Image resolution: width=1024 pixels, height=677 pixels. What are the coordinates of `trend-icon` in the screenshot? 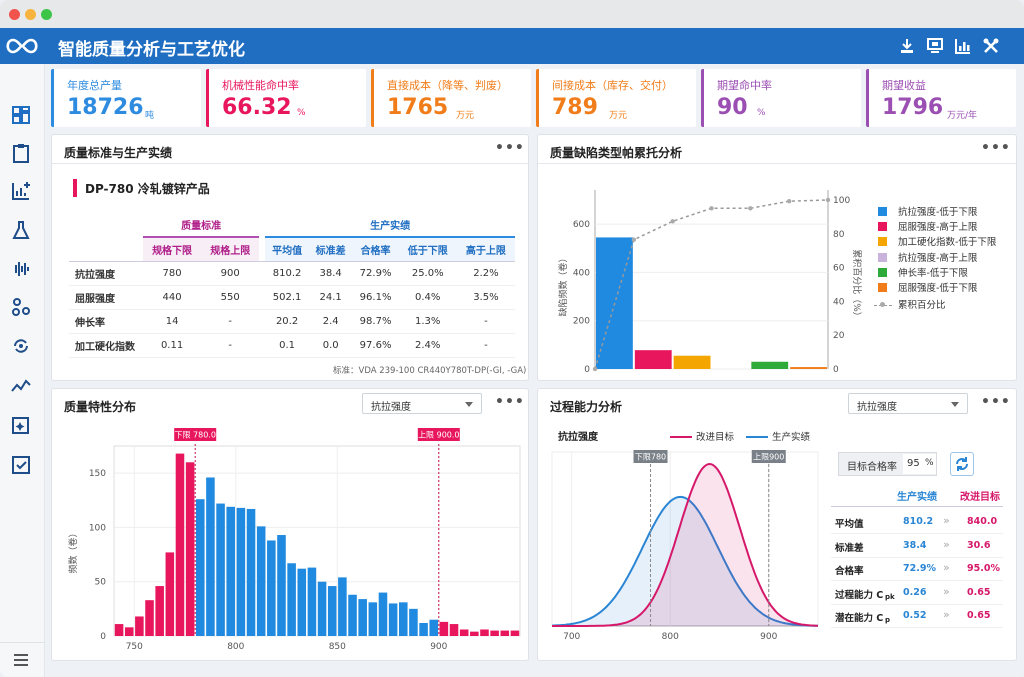 It's located at (21, 385).